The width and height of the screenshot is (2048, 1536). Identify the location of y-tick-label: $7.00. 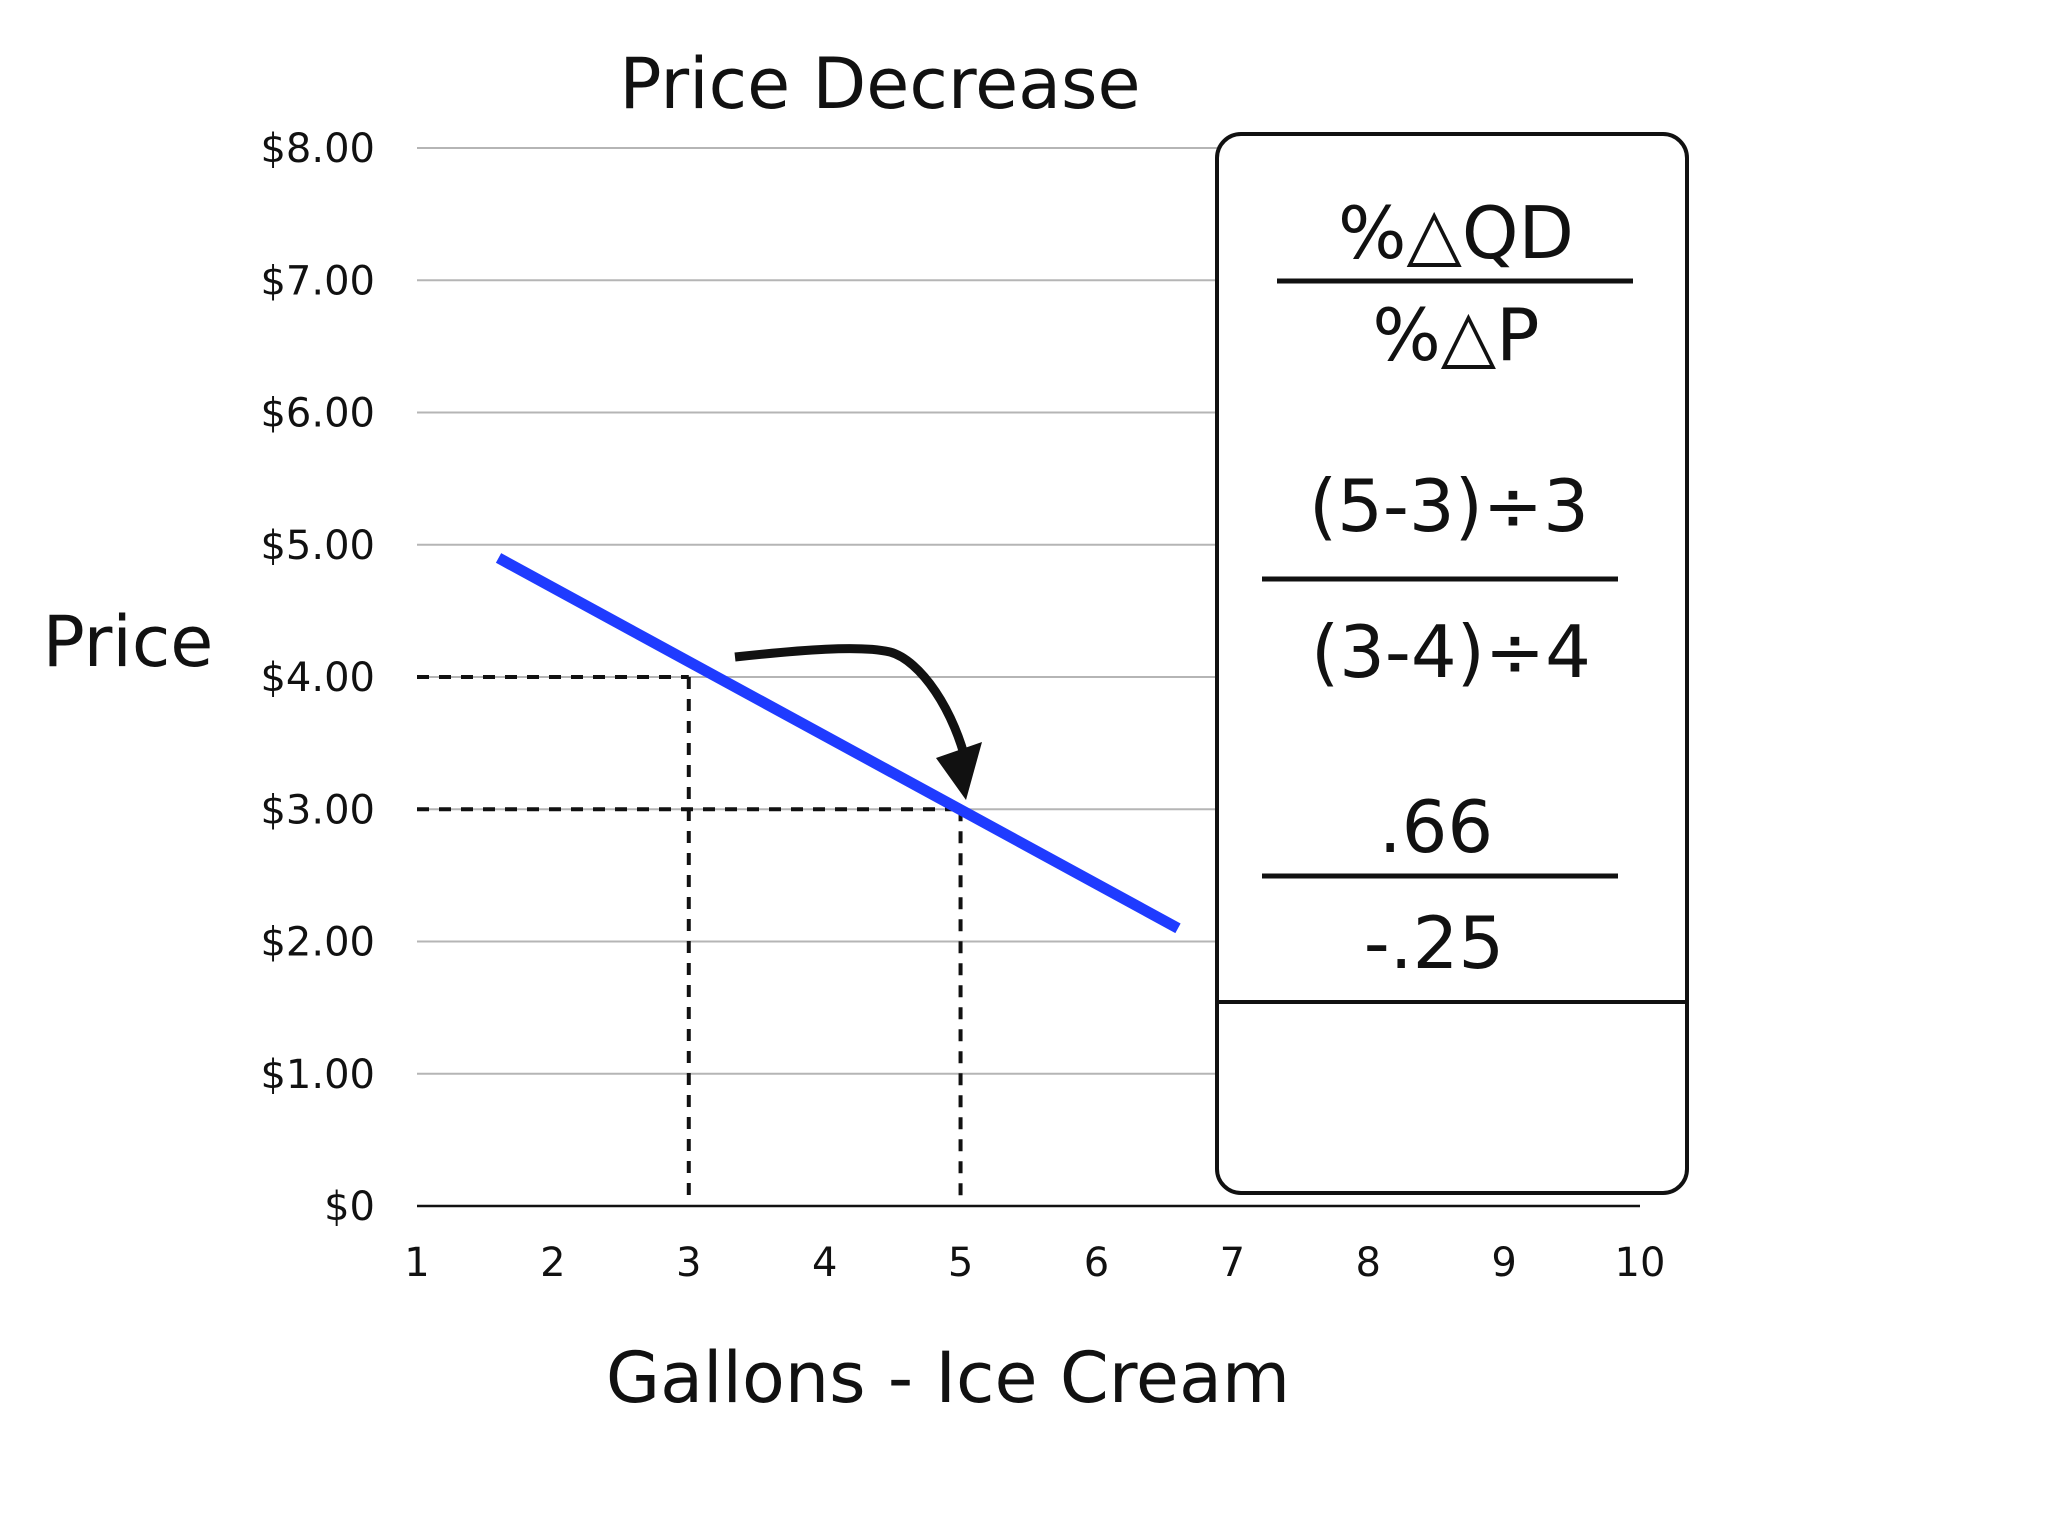
(317, 281).